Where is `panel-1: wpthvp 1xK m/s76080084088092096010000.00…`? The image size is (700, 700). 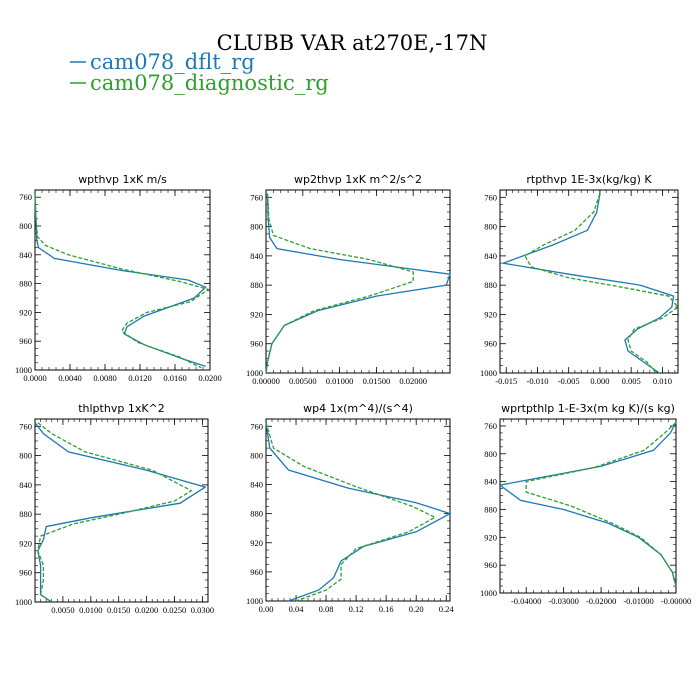
panel-1: wpthvp 1xK m/s76080084088092096010000.00… is located at coordinates (118, 278).